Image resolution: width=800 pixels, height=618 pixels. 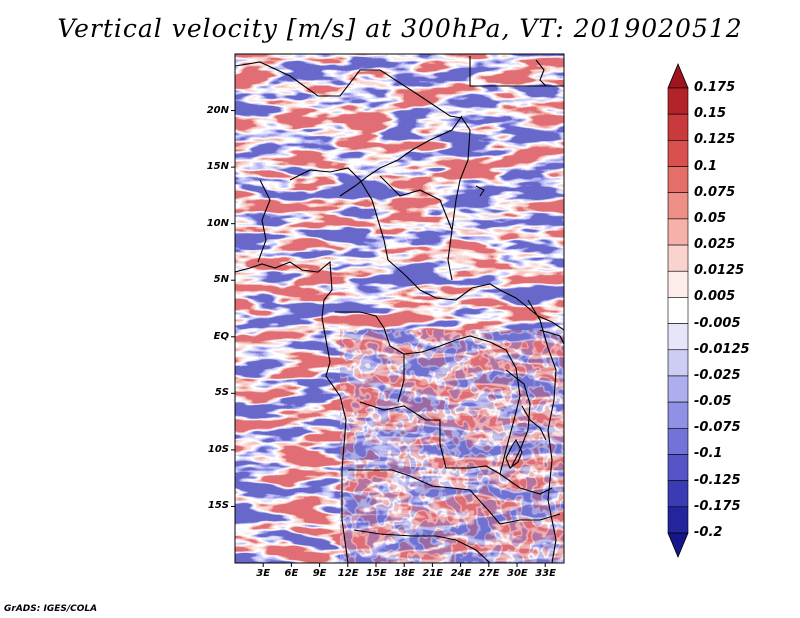 What do you see at coordinates (489, 573) in the screenshot?
I see `lon-tick-label: 27E` at bounding box center [489, 573].